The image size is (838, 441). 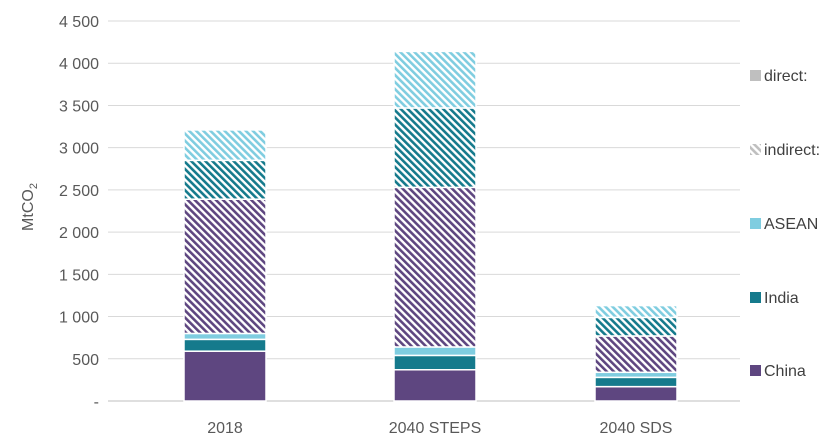 I want to click on legend: direct: indirect: ASEAN India China, so click(x=785, y=224).